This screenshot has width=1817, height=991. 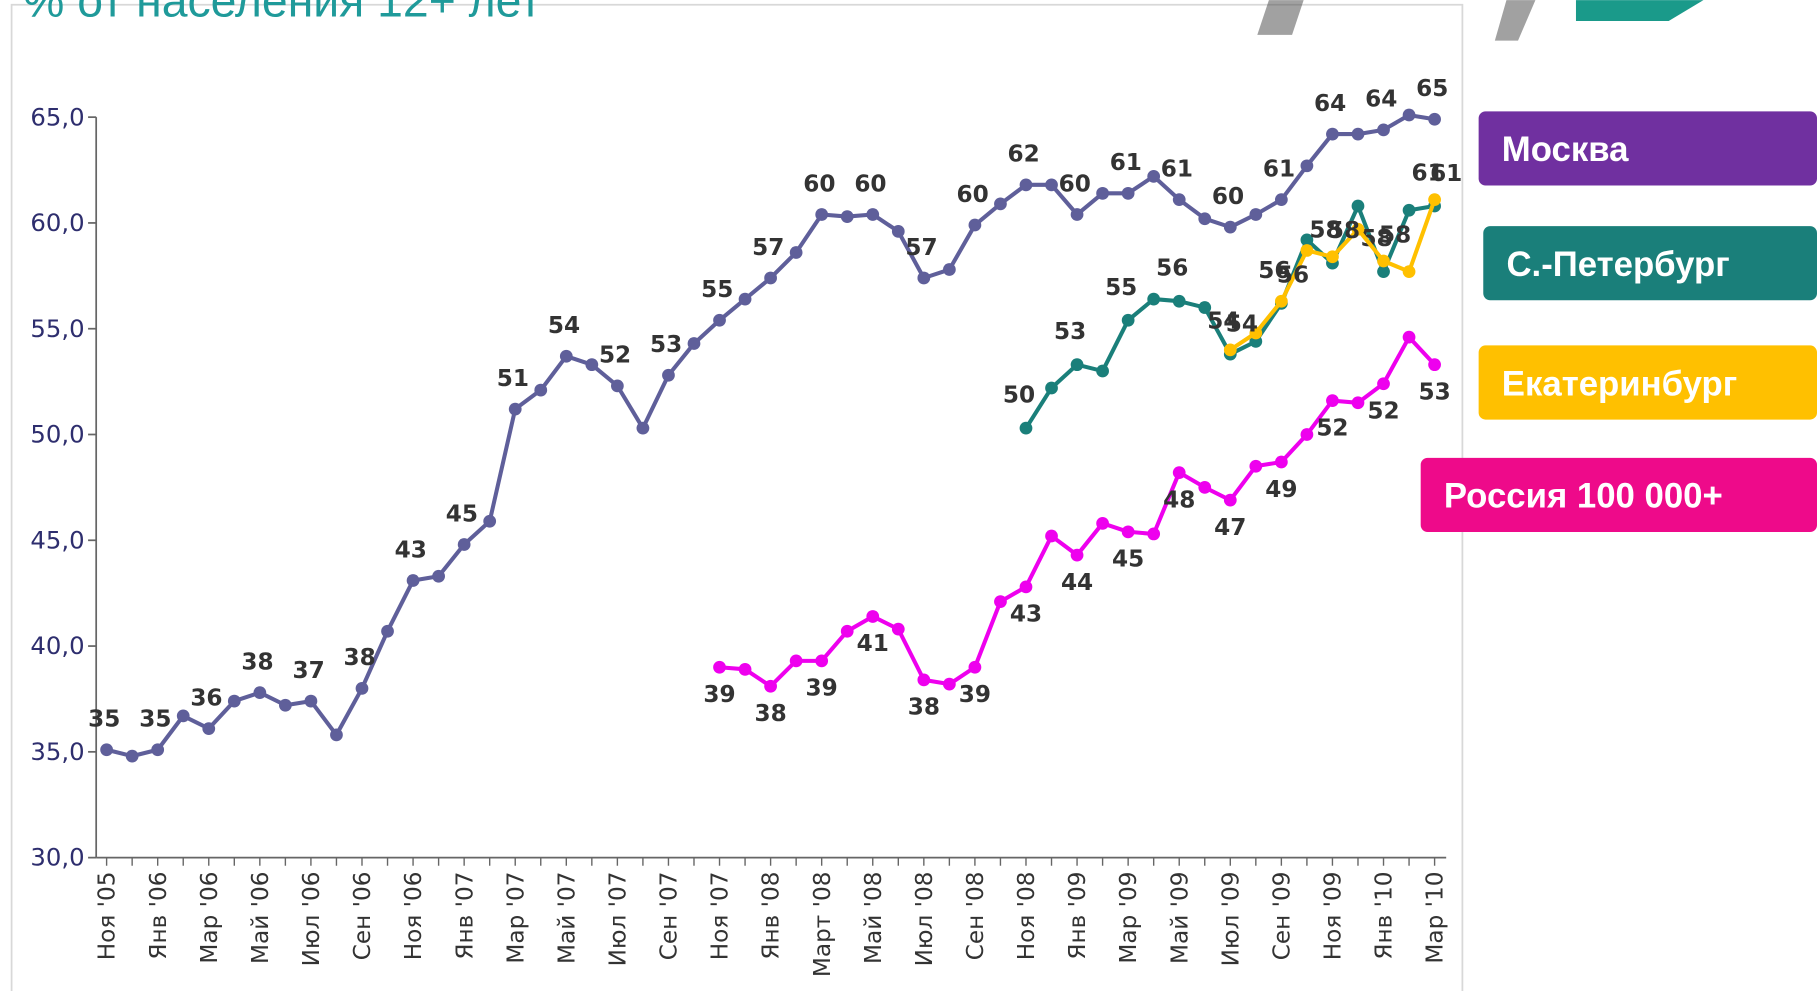 I want to click on y-tick-label: 55,0, so click(x=57, y=328).